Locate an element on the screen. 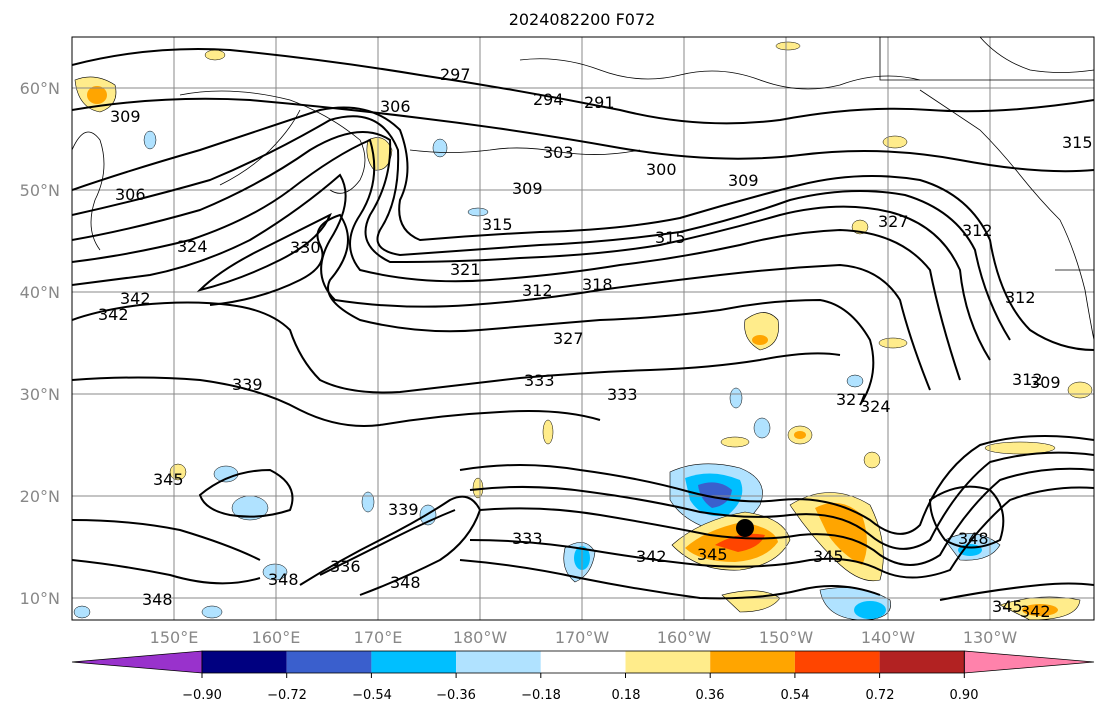  contour-label: 294 is located at coordinates (548, 99).